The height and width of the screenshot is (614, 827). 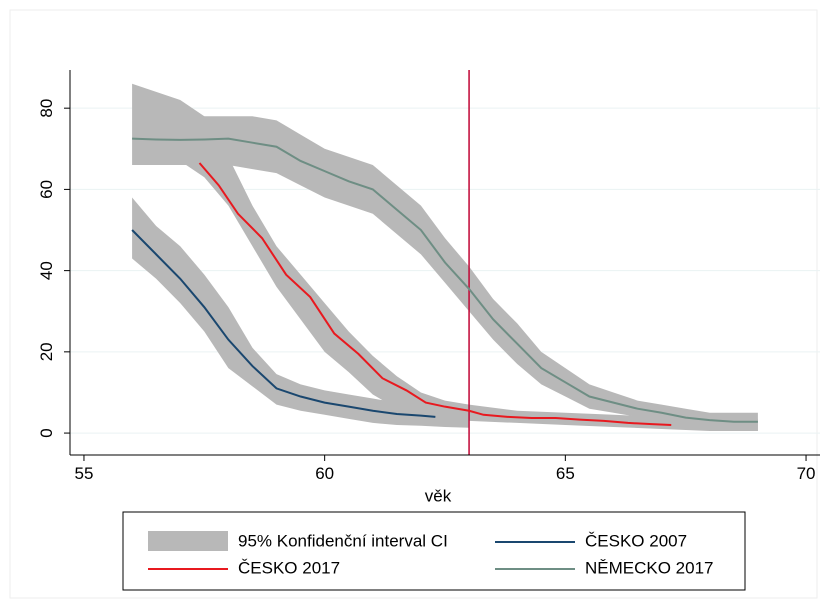 I want to click on x-tick-label: 55, so click(x=83, y=473).